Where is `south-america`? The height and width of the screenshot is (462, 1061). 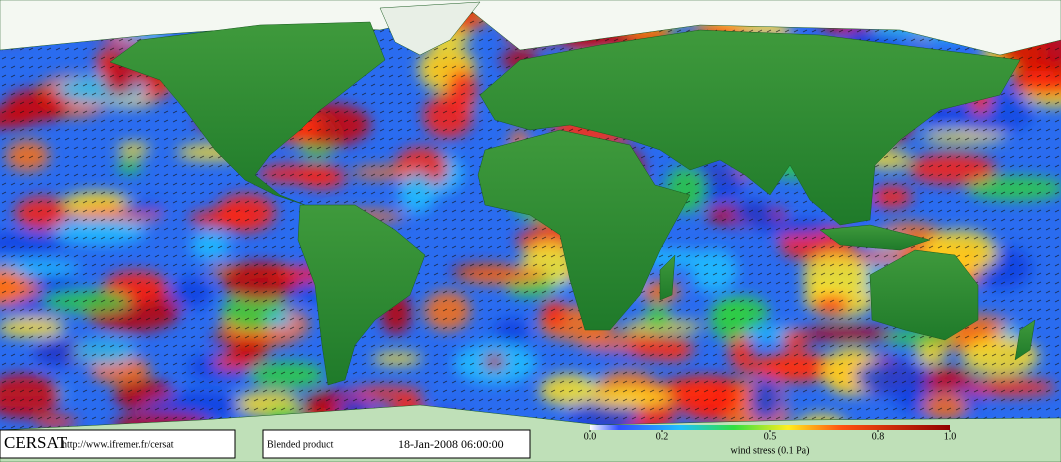
south-america is located at coordinates (361, 295).